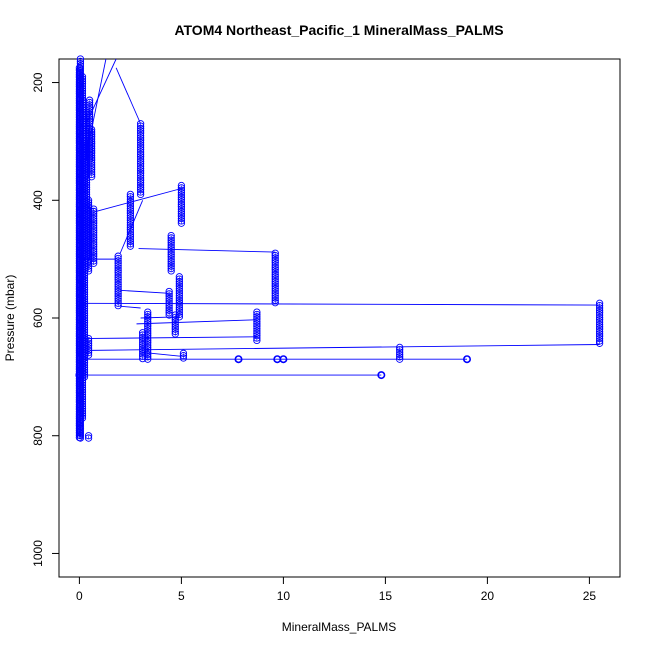 Image resolution: width=650 pixels, height=650 pixels. I want to click on y-axis: 200 400 600 800 1000, so click(45, 319).